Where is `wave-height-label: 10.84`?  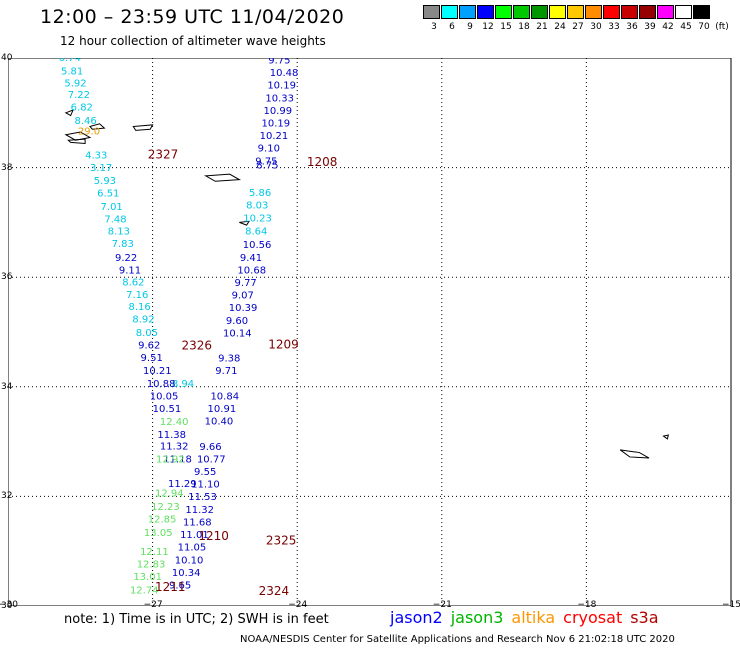
wave-height-label: 10.84 is located at coordinates (224, 396).